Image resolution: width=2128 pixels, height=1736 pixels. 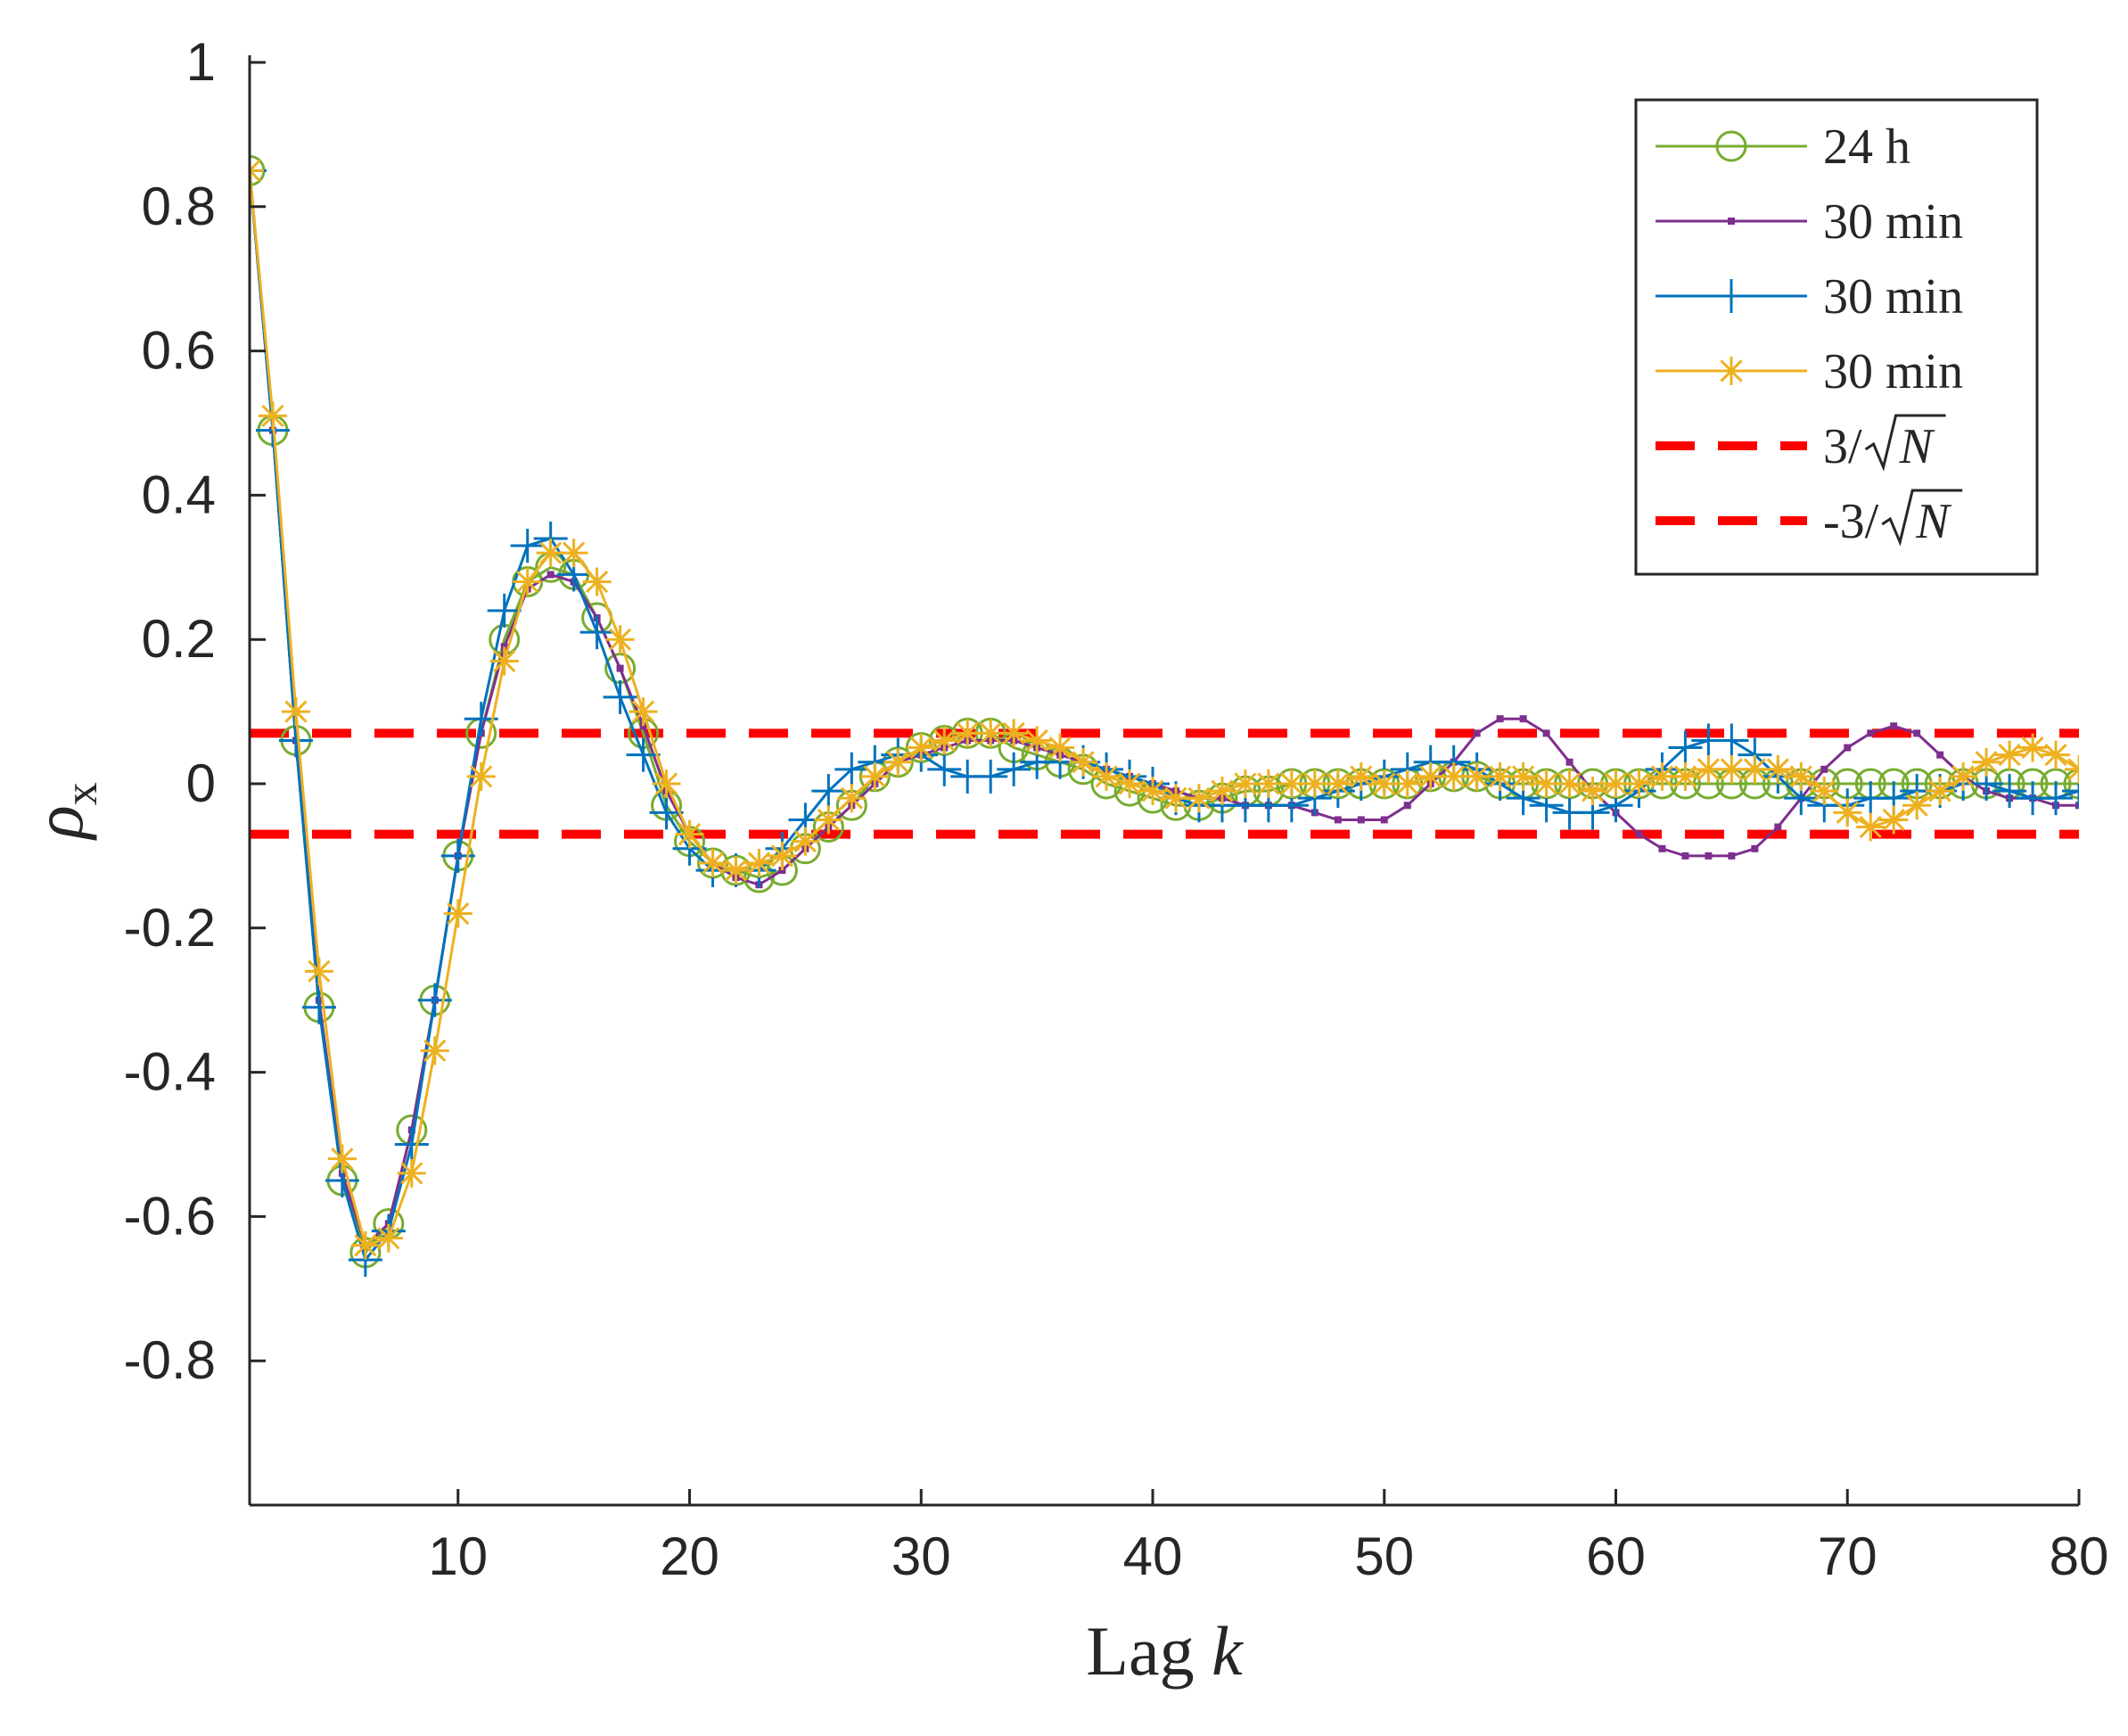 What do you see at coordinates (1783, 147) in the screenshot?
I see `legend-entry: 24 h` at bounding box center [1783, 147].